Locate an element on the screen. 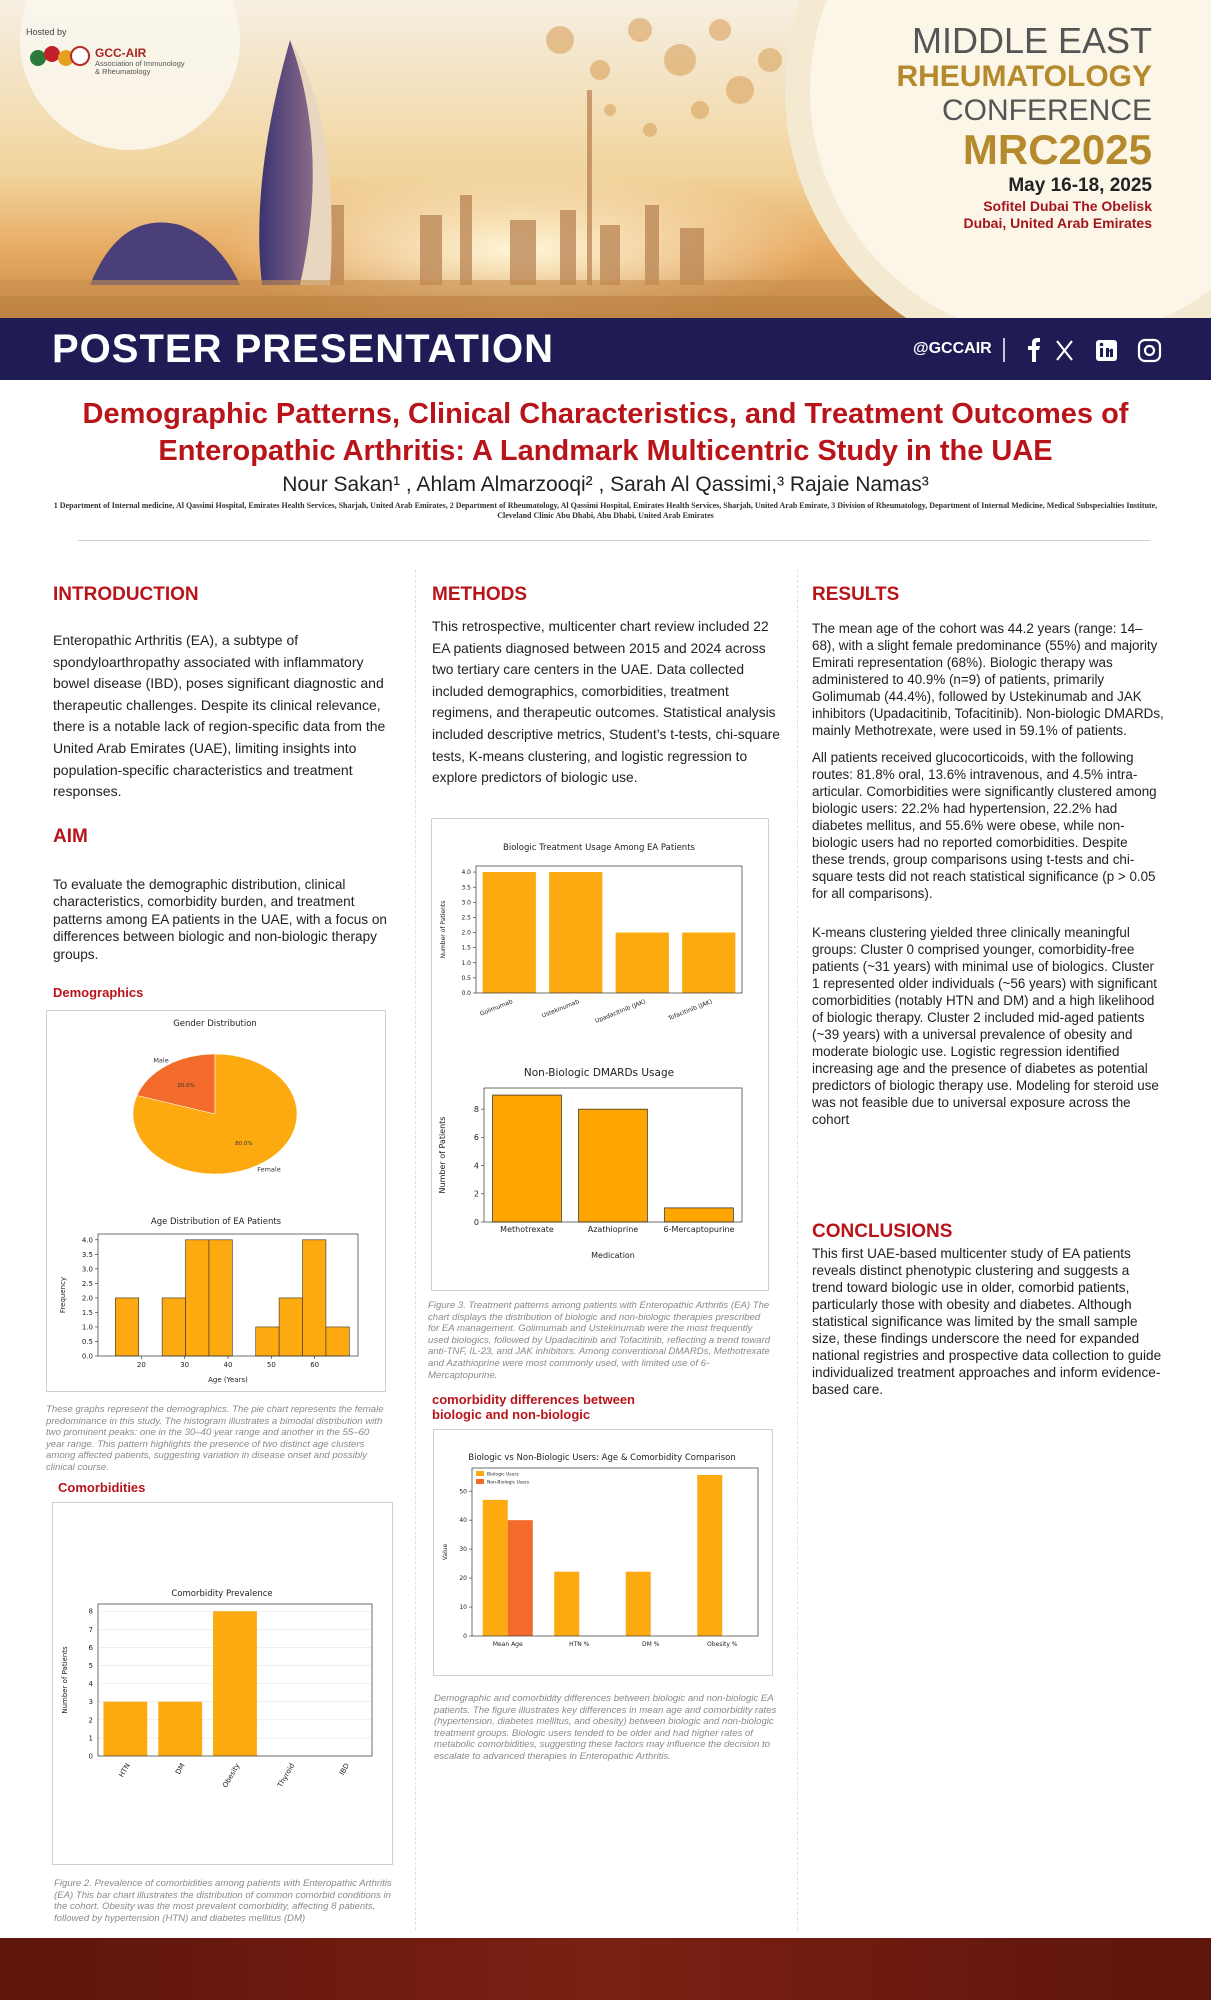  y-tick-label: 3 is located at coordinates (91, 1702).